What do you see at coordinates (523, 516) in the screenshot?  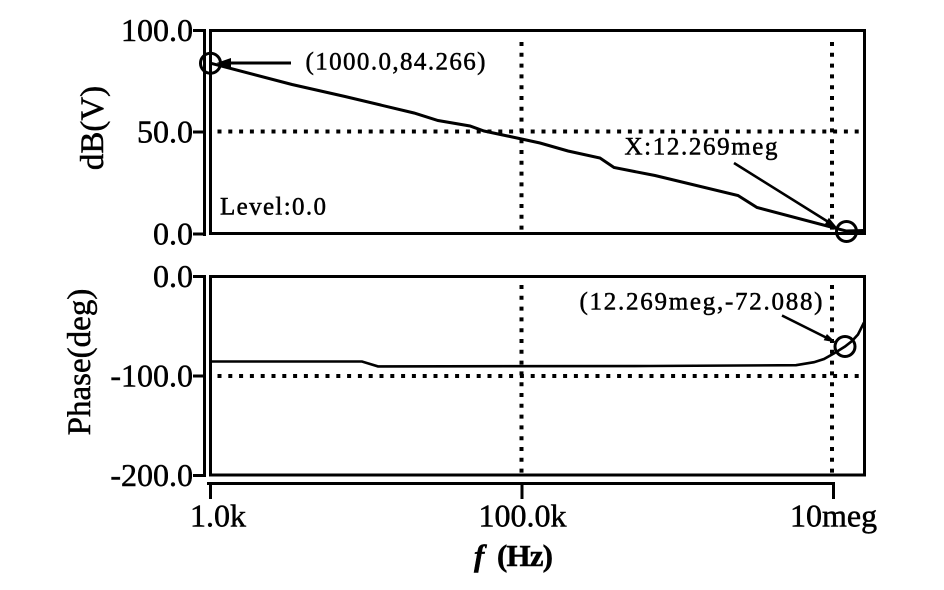 I see `svg-text: 100.0k` at bounding box center [523, 516].